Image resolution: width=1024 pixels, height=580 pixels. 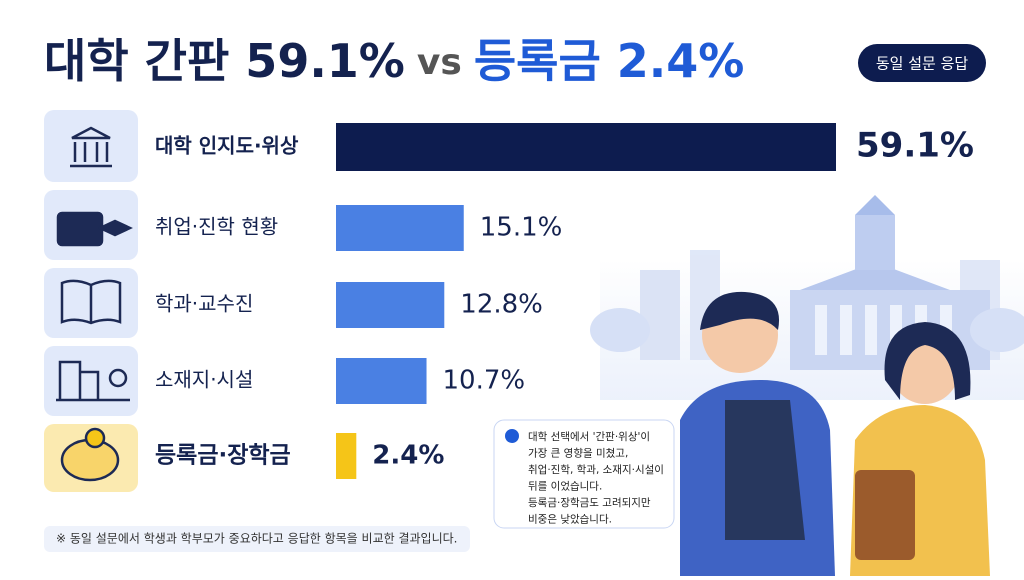 I want to click on value-label: 10.7%, so click(x=484, y=381).